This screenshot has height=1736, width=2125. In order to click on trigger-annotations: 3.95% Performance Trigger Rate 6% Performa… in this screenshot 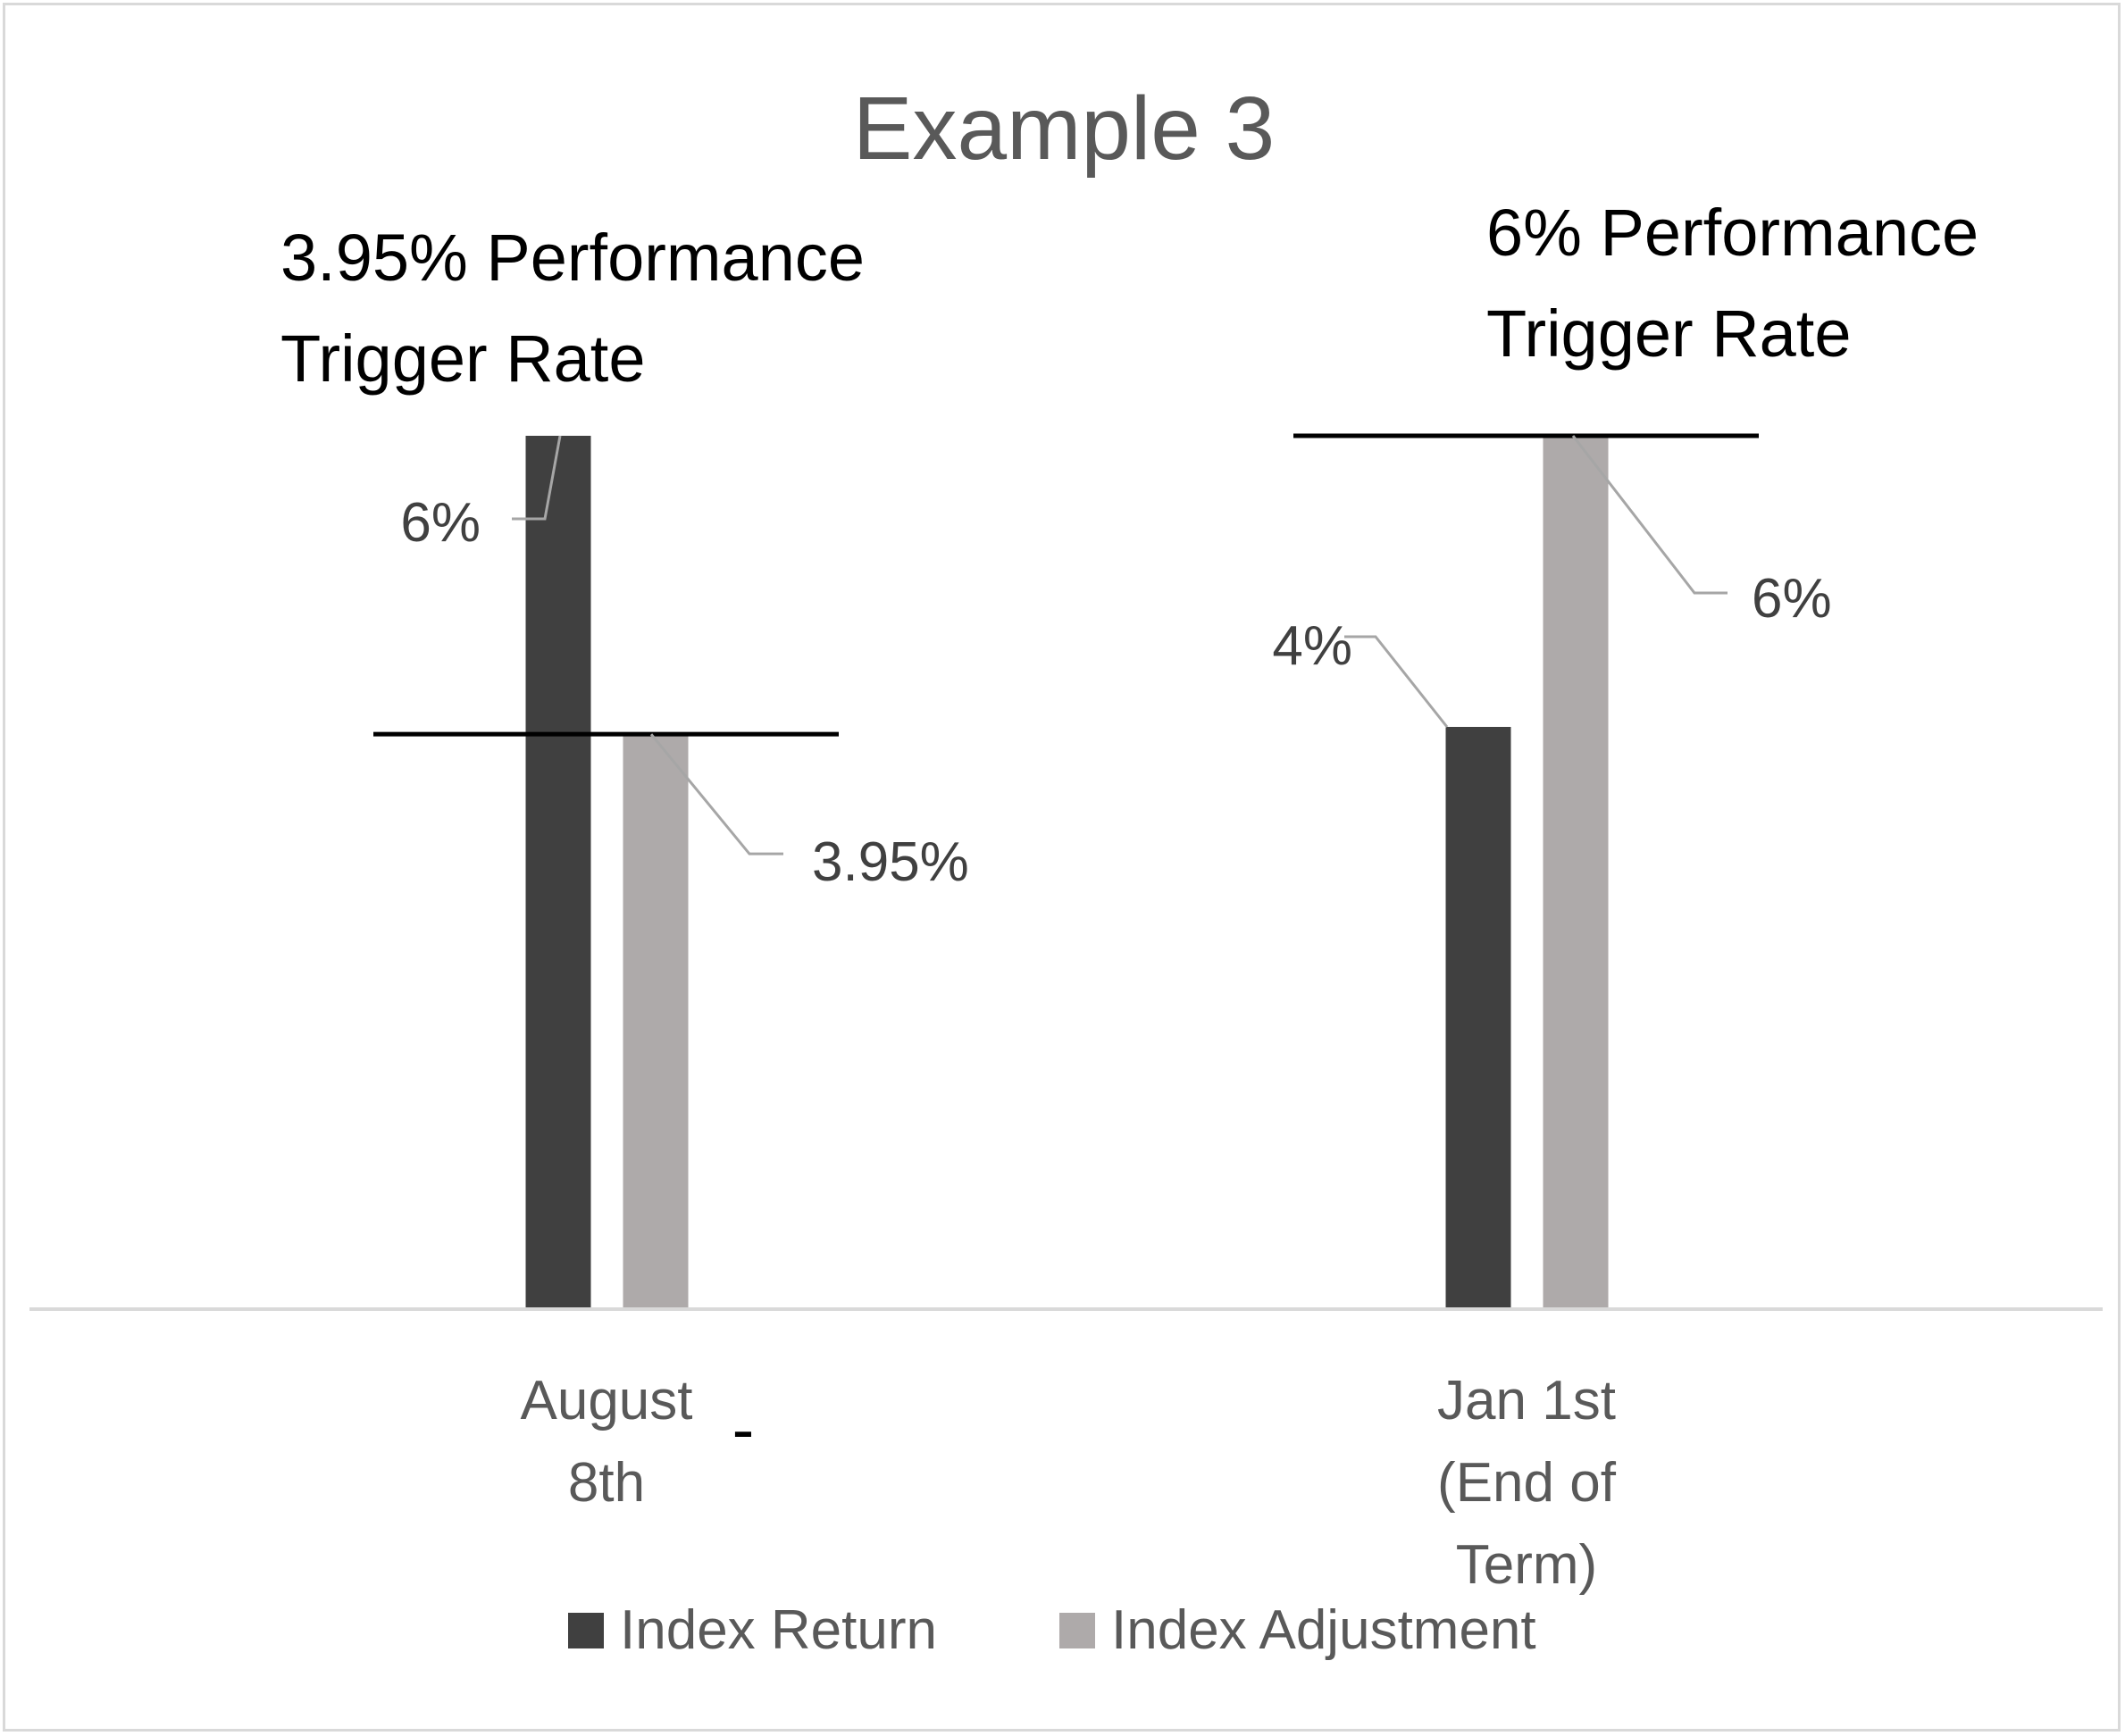, I will do `click(1129, 296)`.